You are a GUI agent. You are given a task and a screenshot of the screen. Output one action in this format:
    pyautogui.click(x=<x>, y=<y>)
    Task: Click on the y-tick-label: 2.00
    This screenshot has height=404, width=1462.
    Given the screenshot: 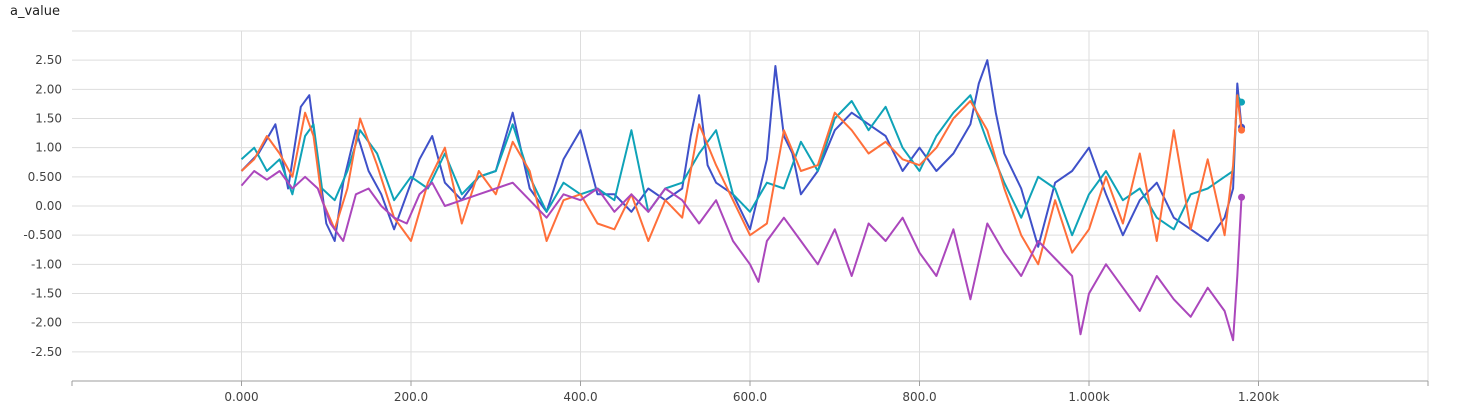 What is the action you would take?
    pyautogui.click(x=48, y=89)
    